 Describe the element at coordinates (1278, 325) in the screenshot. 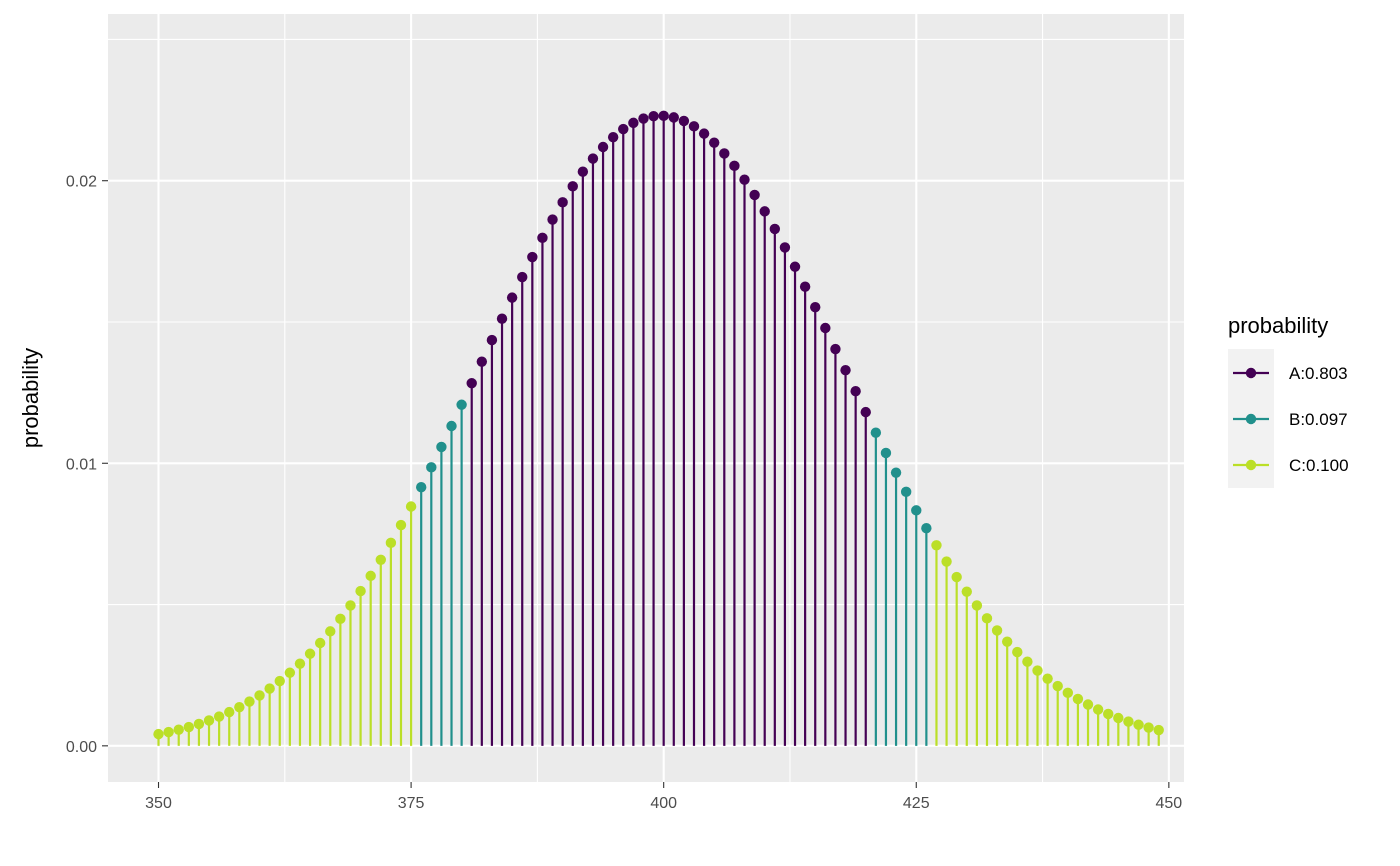

I see `legend-title: probability` at that location.